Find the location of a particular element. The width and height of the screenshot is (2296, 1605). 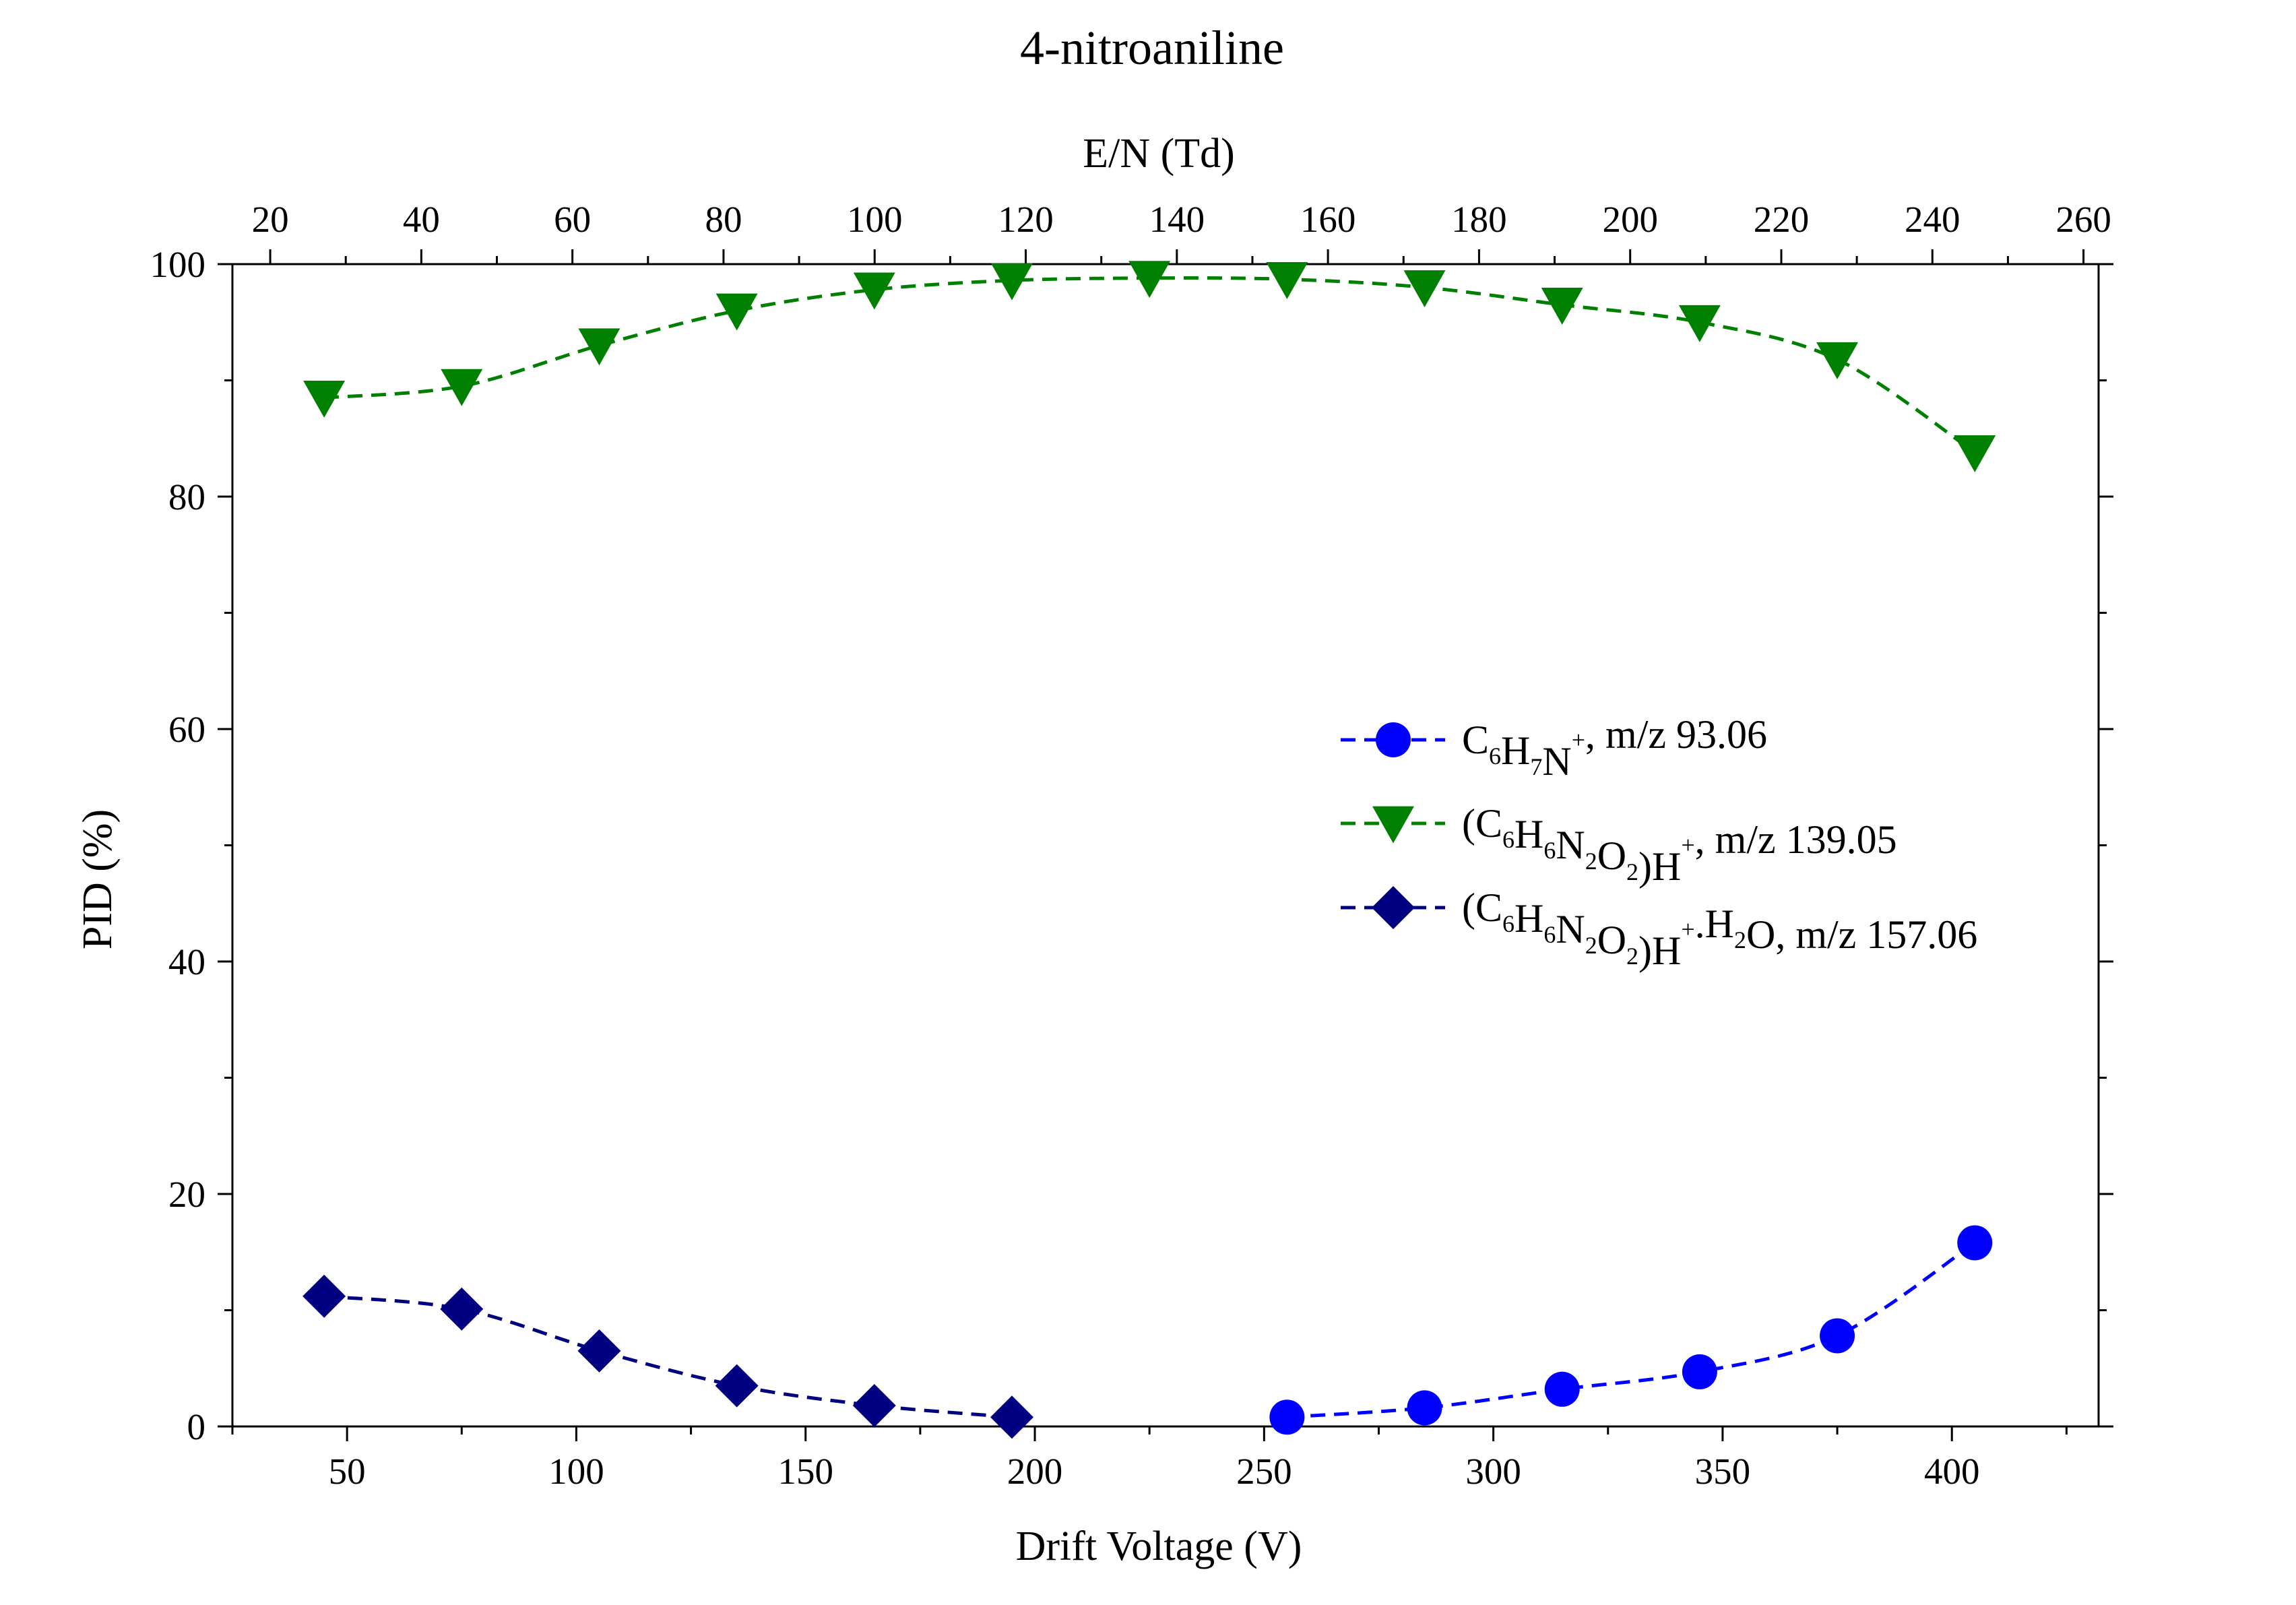

x2-tick-label: 220 is located at coordinates (1782, 219).